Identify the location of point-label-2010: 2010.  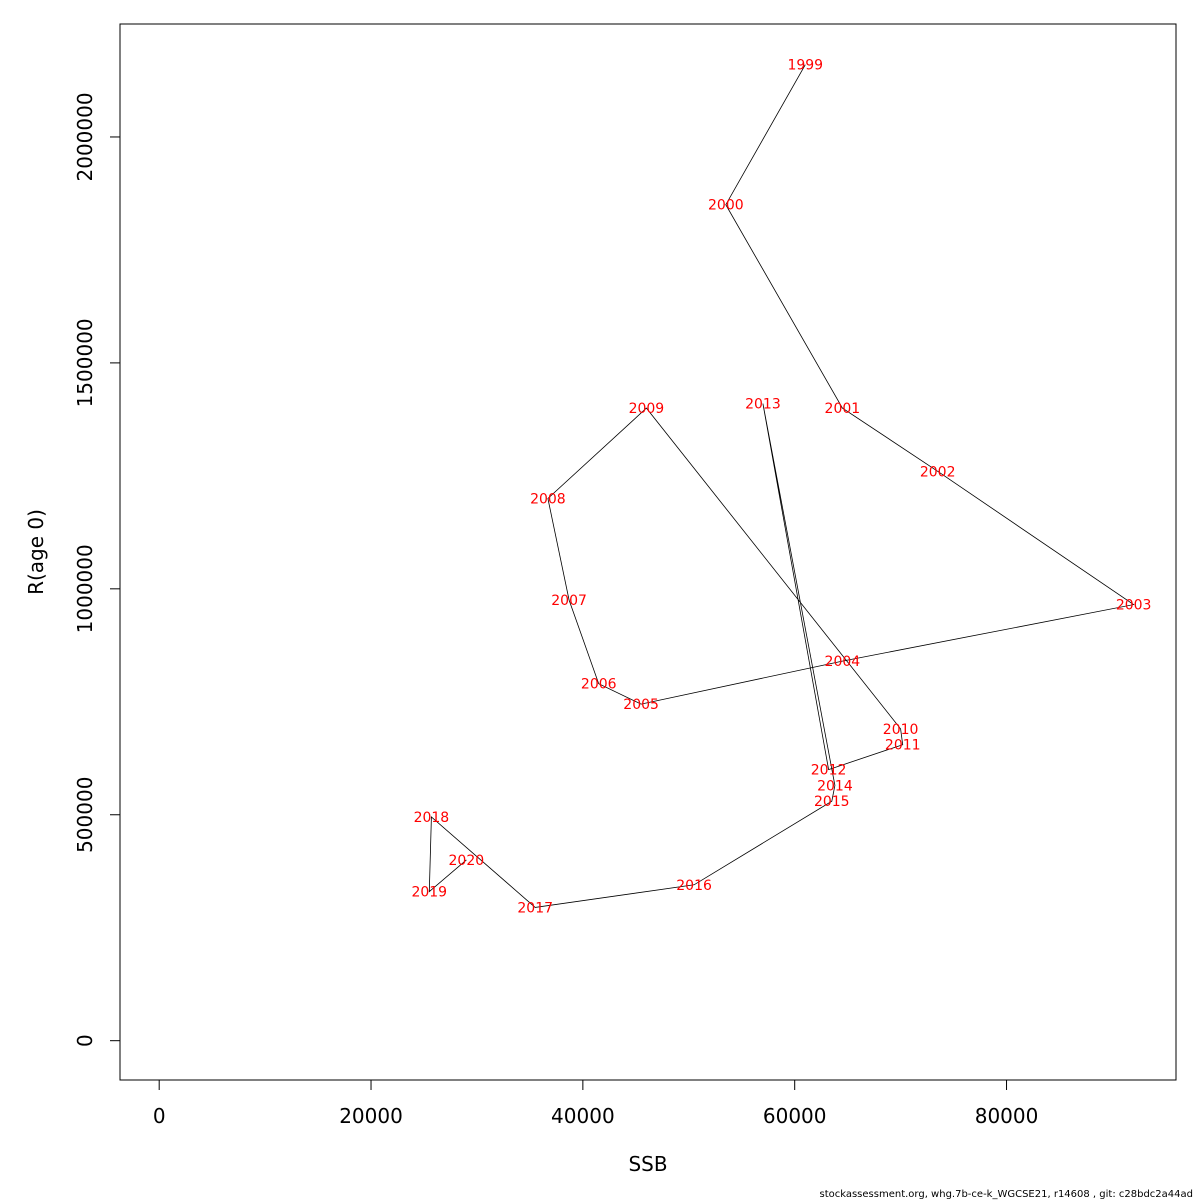
(901, 730).